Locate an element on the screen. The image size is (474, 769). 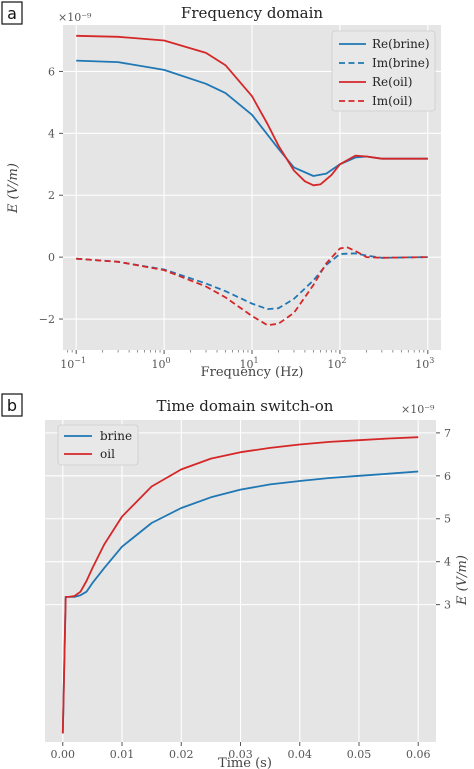
panel-a-x-tick-label: 10³ is located at coordinates (424, 363).